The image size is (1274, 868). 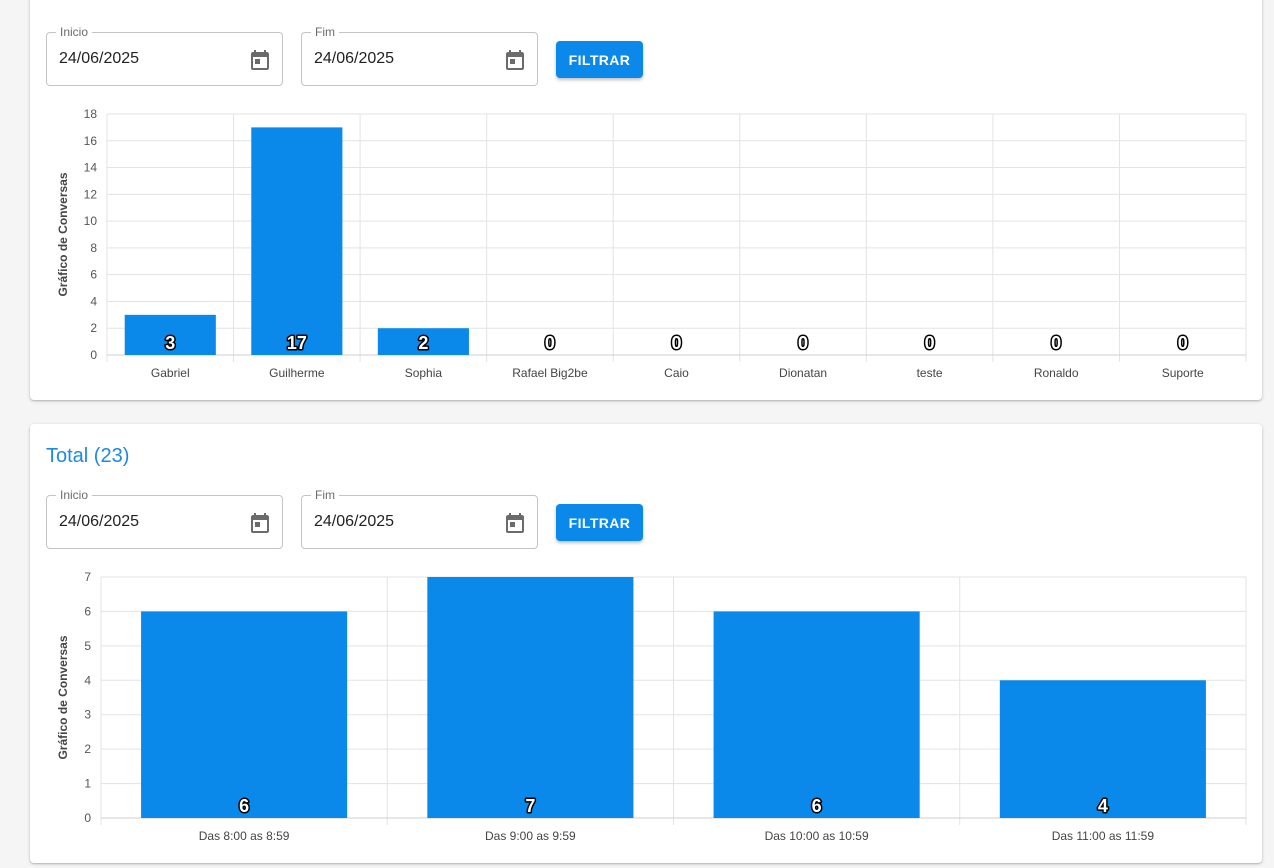 What do you see at coordinates (87, 577) in the screenshot?
I see `y-tick-label: 7` at bounding box center [87, 577].